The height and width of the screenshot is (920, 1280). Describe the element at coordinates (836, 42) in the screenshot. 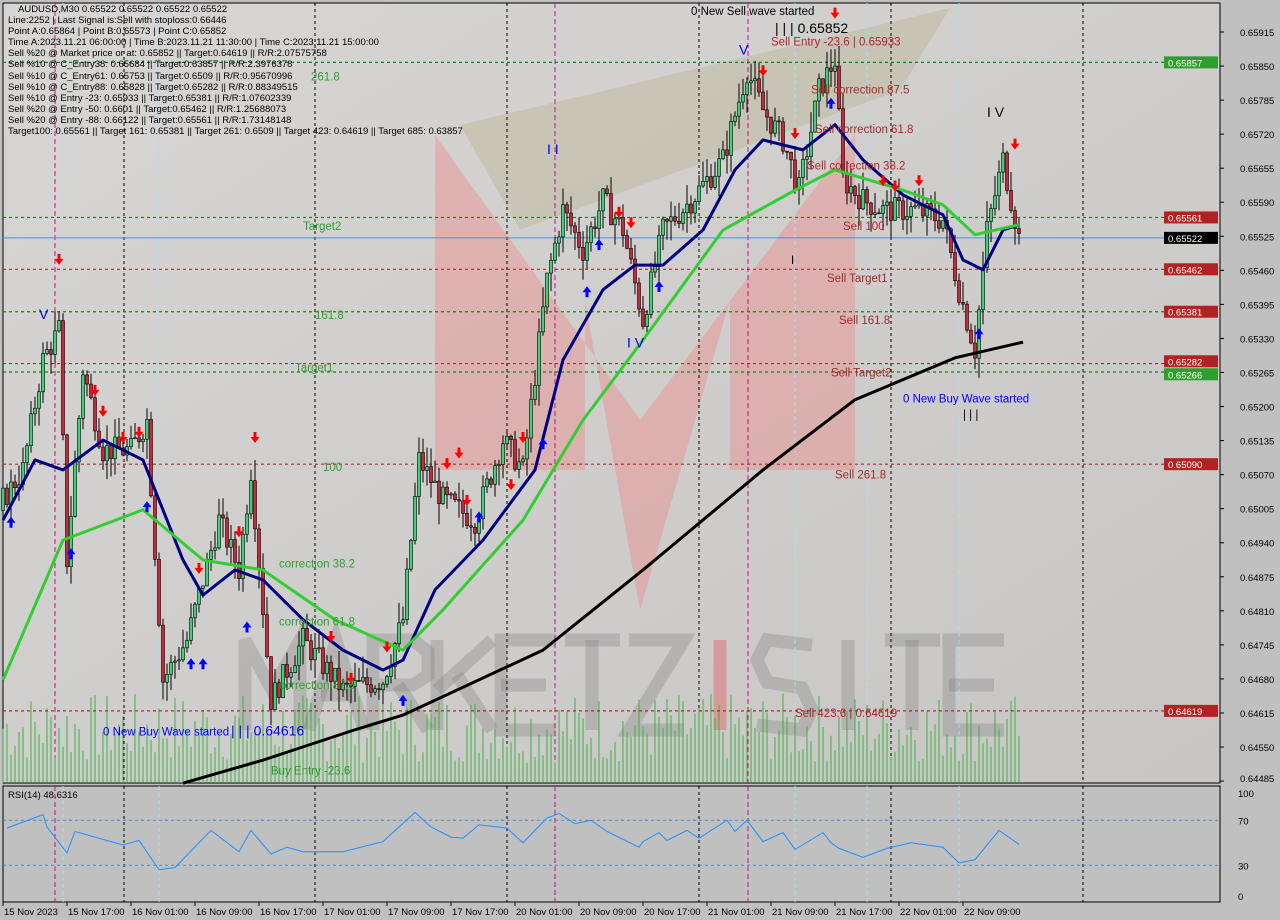

I see `chart-annotation: Sell Entry -23.6 | 0.65933` at that location.